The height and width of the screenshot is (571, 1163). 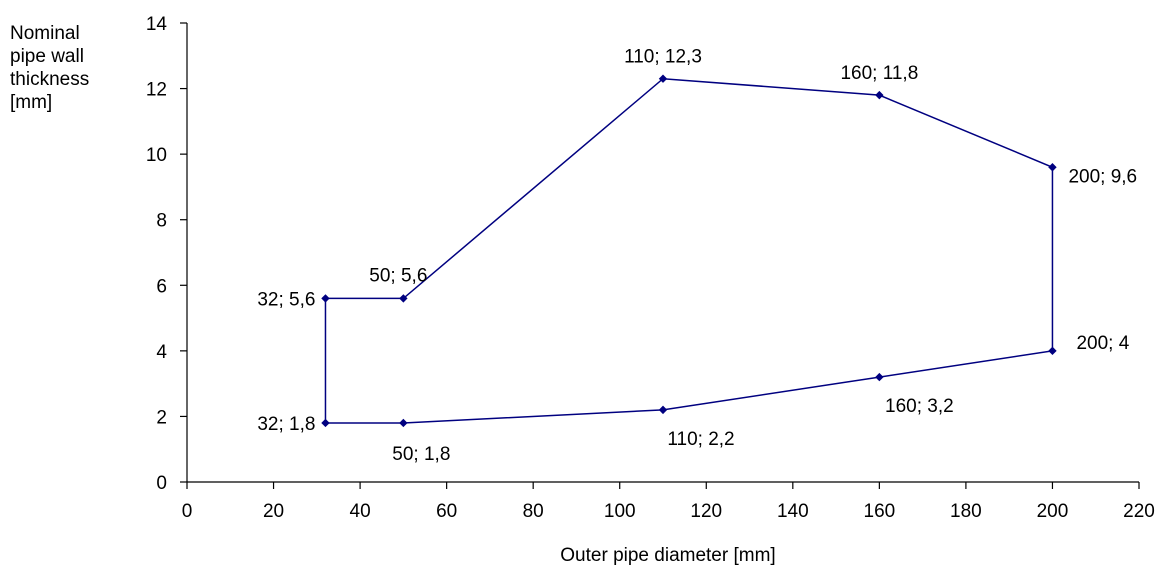 What do you see at coordinates (157, 24) in the screenshot?
I see `y-tick-label: 14` at bounding box center [157, 24].